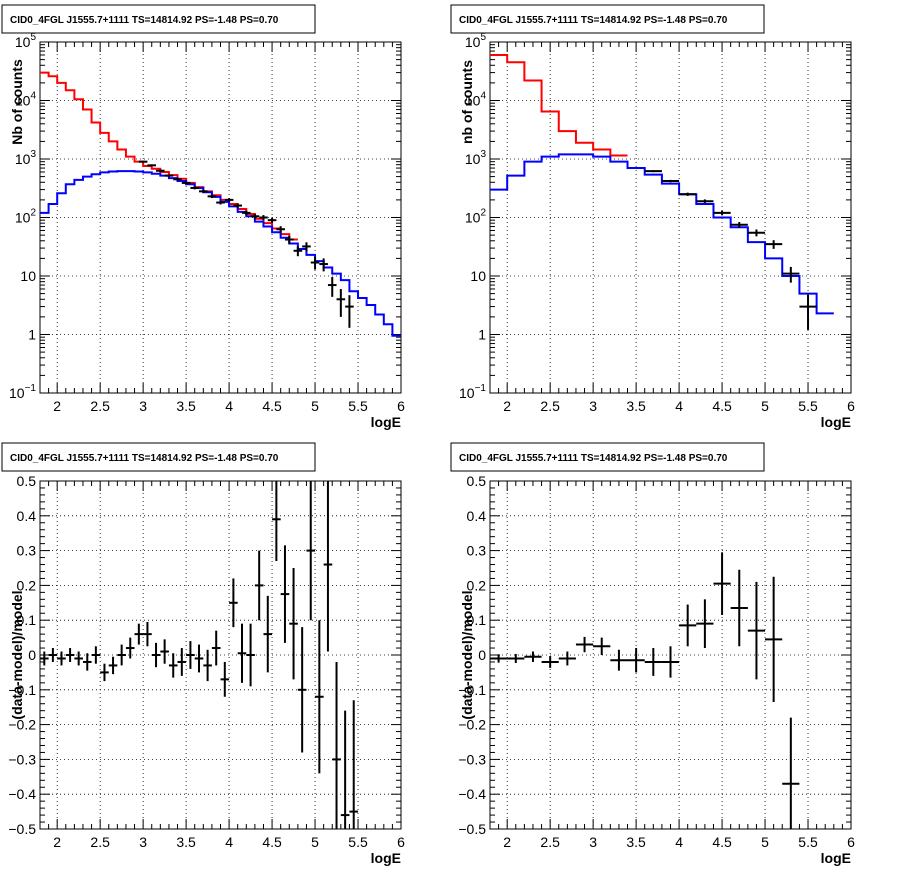 The image size is (898, 875). What do you see at coordinates (472, 759) in the screenshot?
I see `y-tick-label: −0.3` at bounding box center [472, 759].